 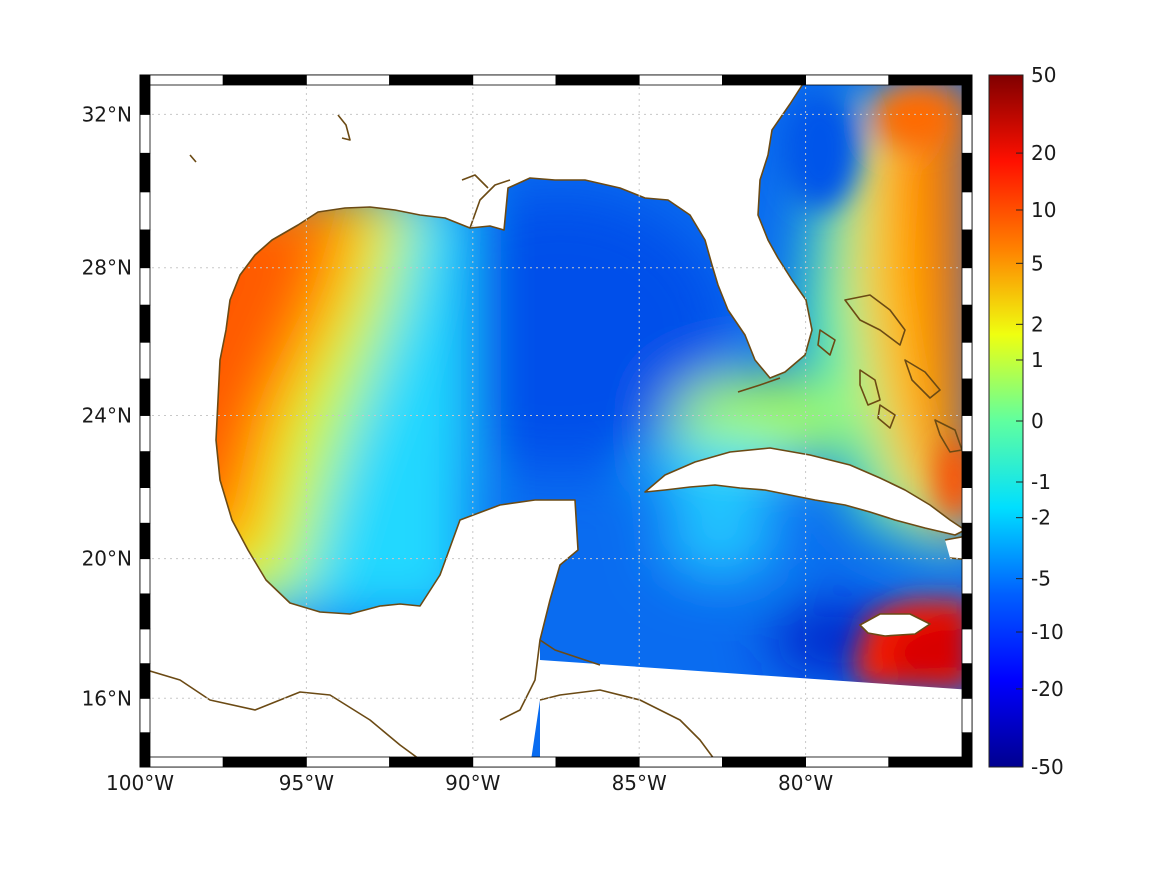 What do you see at coordinates (107, 268) in the screenshot?
I see `latitude-tick-label: 28°N` at bounding box center [107, 268].